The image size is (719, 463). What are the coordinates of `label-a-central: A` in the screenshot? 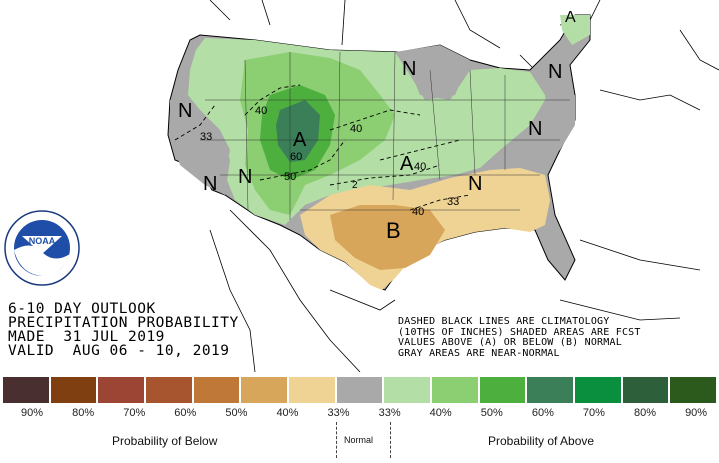 It's located at (407, 164).